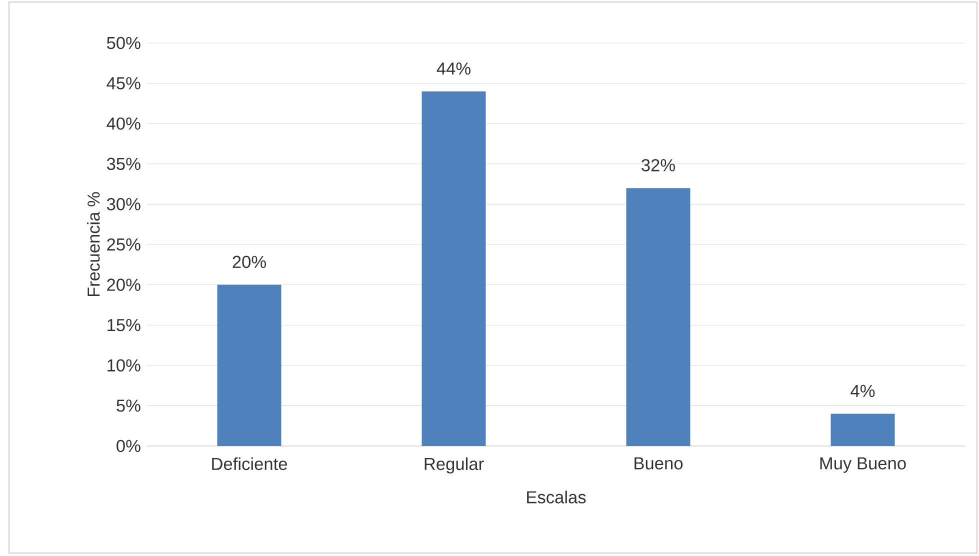  What do you see at coordinates (128, 446) in the screenshot?
I see `y-tick-label: 0%` at bounding box center [128, 446].